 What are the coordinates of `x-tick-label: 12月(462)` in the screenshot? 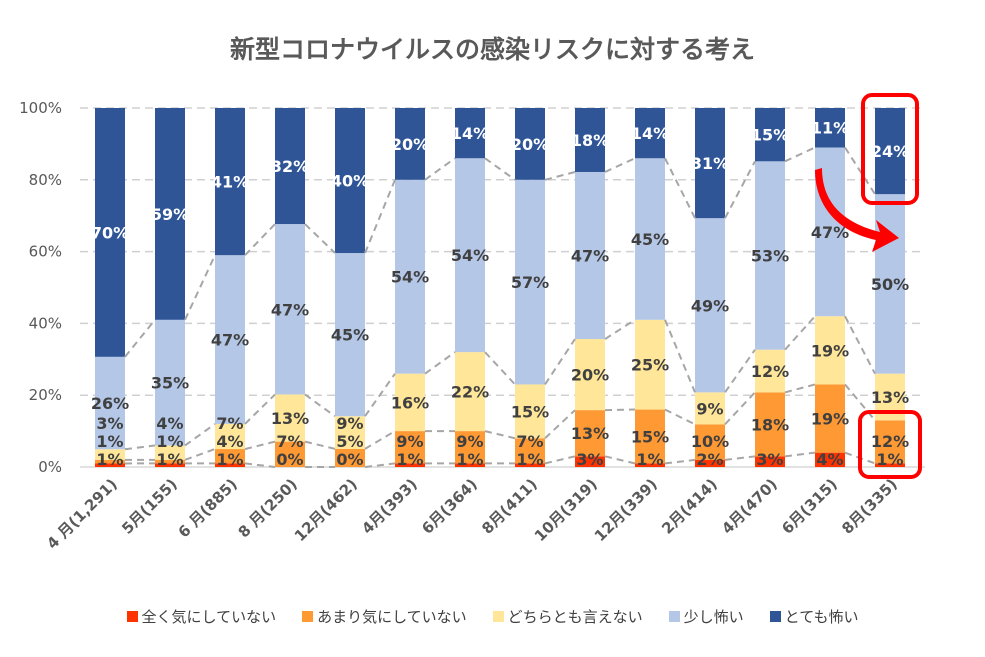 It's located at (326, 510).